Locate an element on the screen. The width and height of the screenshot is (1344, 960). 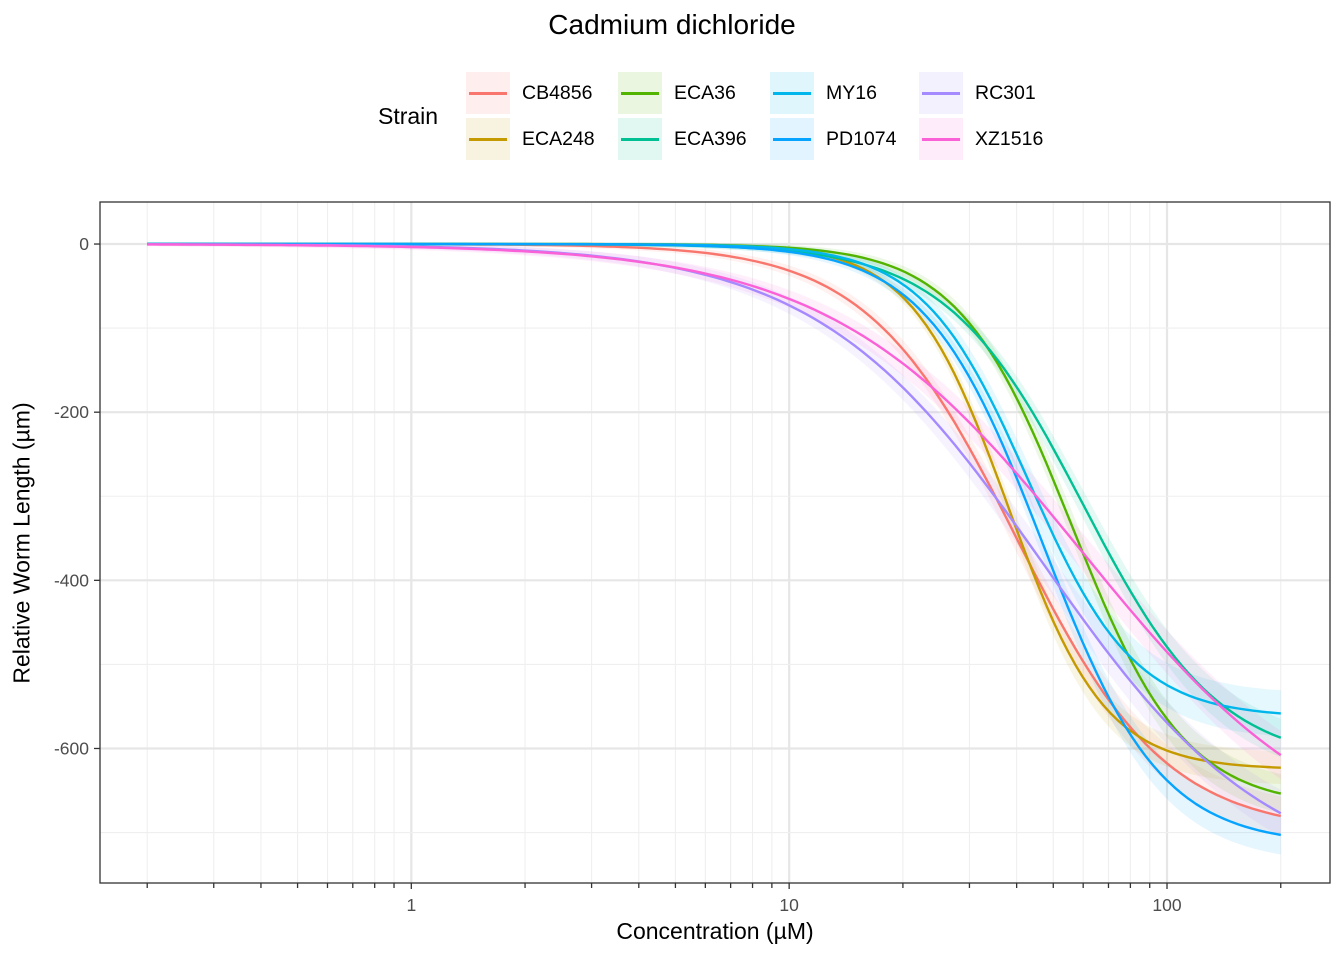
y-tick-label: 0 is located at coordinates (84, 244).